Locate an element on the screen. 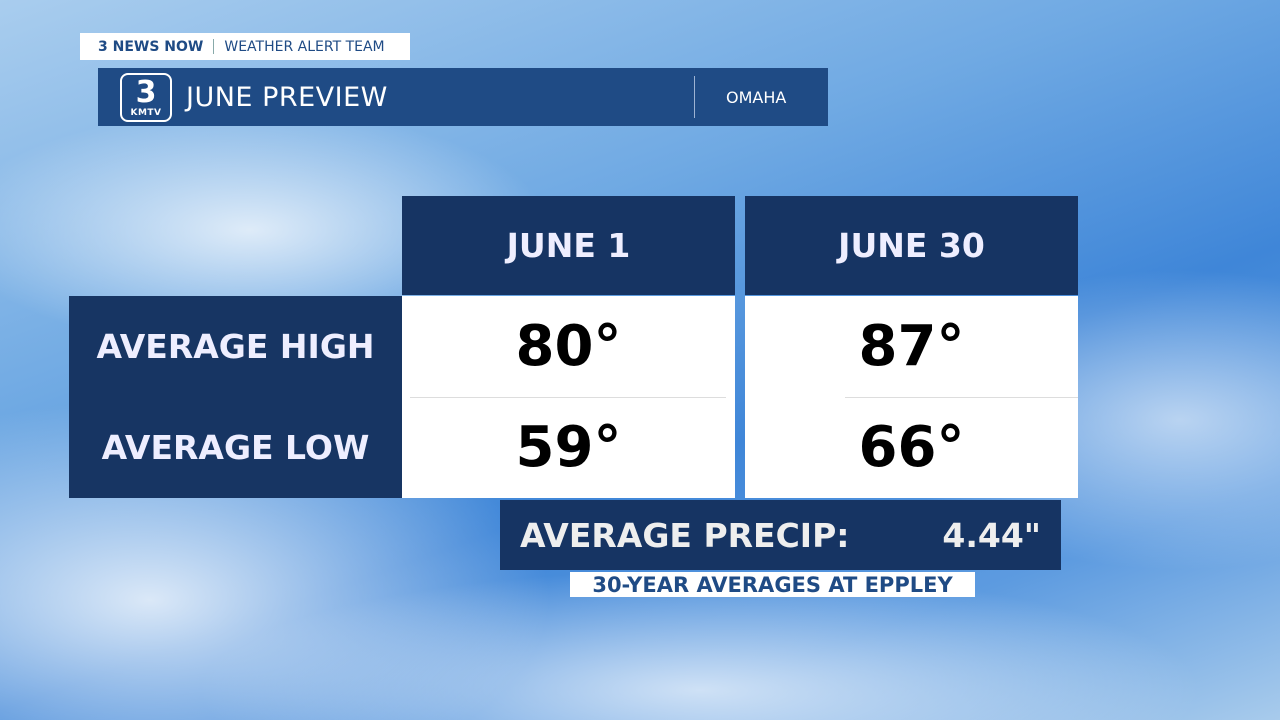  logo-number: 3 is located at coordinates (146, 92).